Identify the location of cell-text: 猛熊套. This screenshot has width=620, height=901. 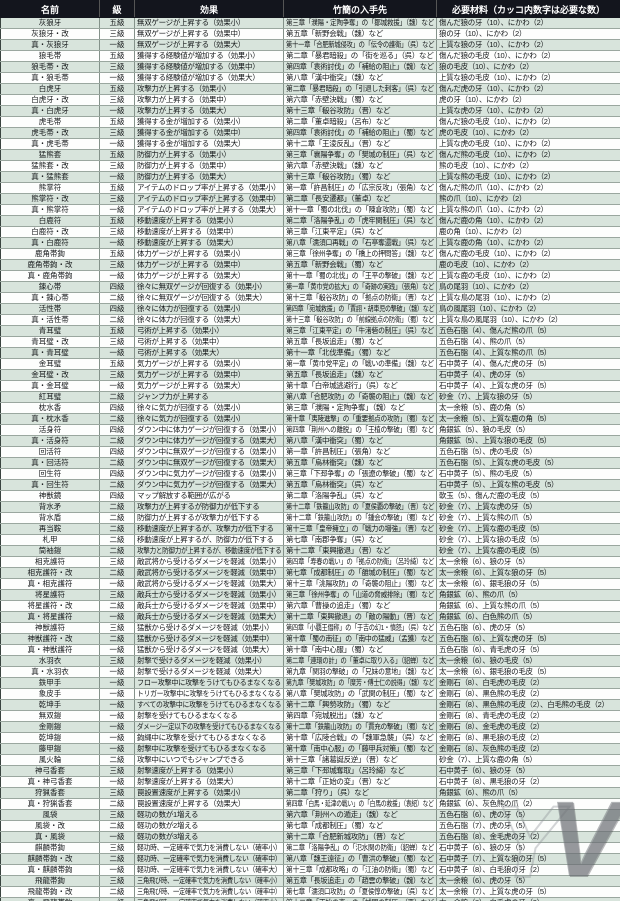
(50, 154).